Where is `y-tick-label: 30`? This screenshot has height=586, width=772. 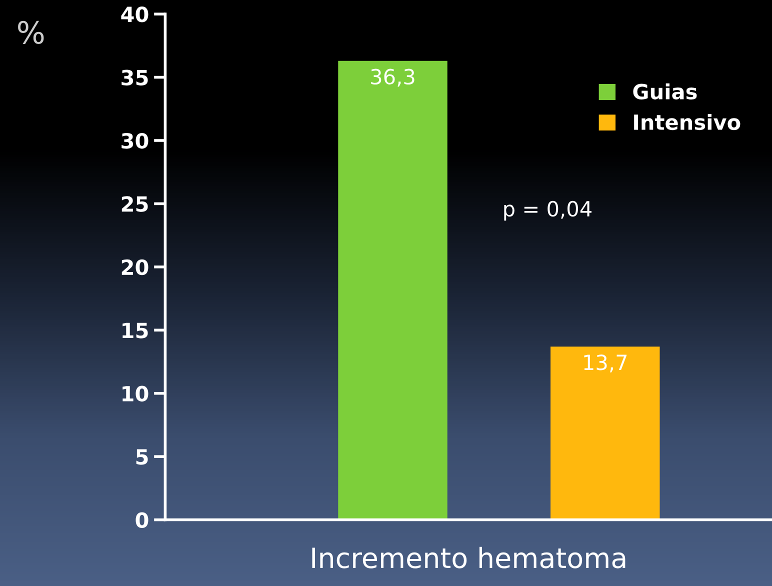 y-tick-label: 30 is located at coordinates (135, 140).